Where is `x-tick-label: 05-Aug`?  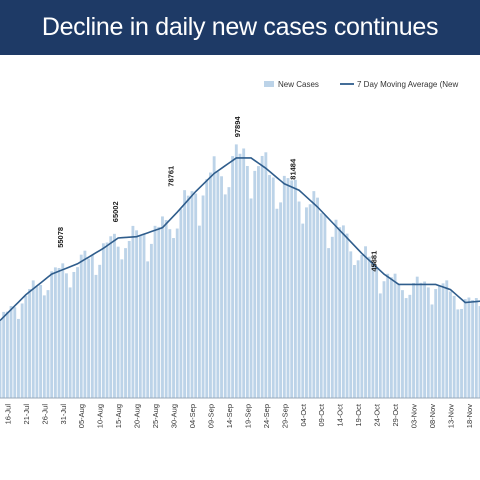 x-tick-label: 05-Aug is located at coordinates (81, 416).